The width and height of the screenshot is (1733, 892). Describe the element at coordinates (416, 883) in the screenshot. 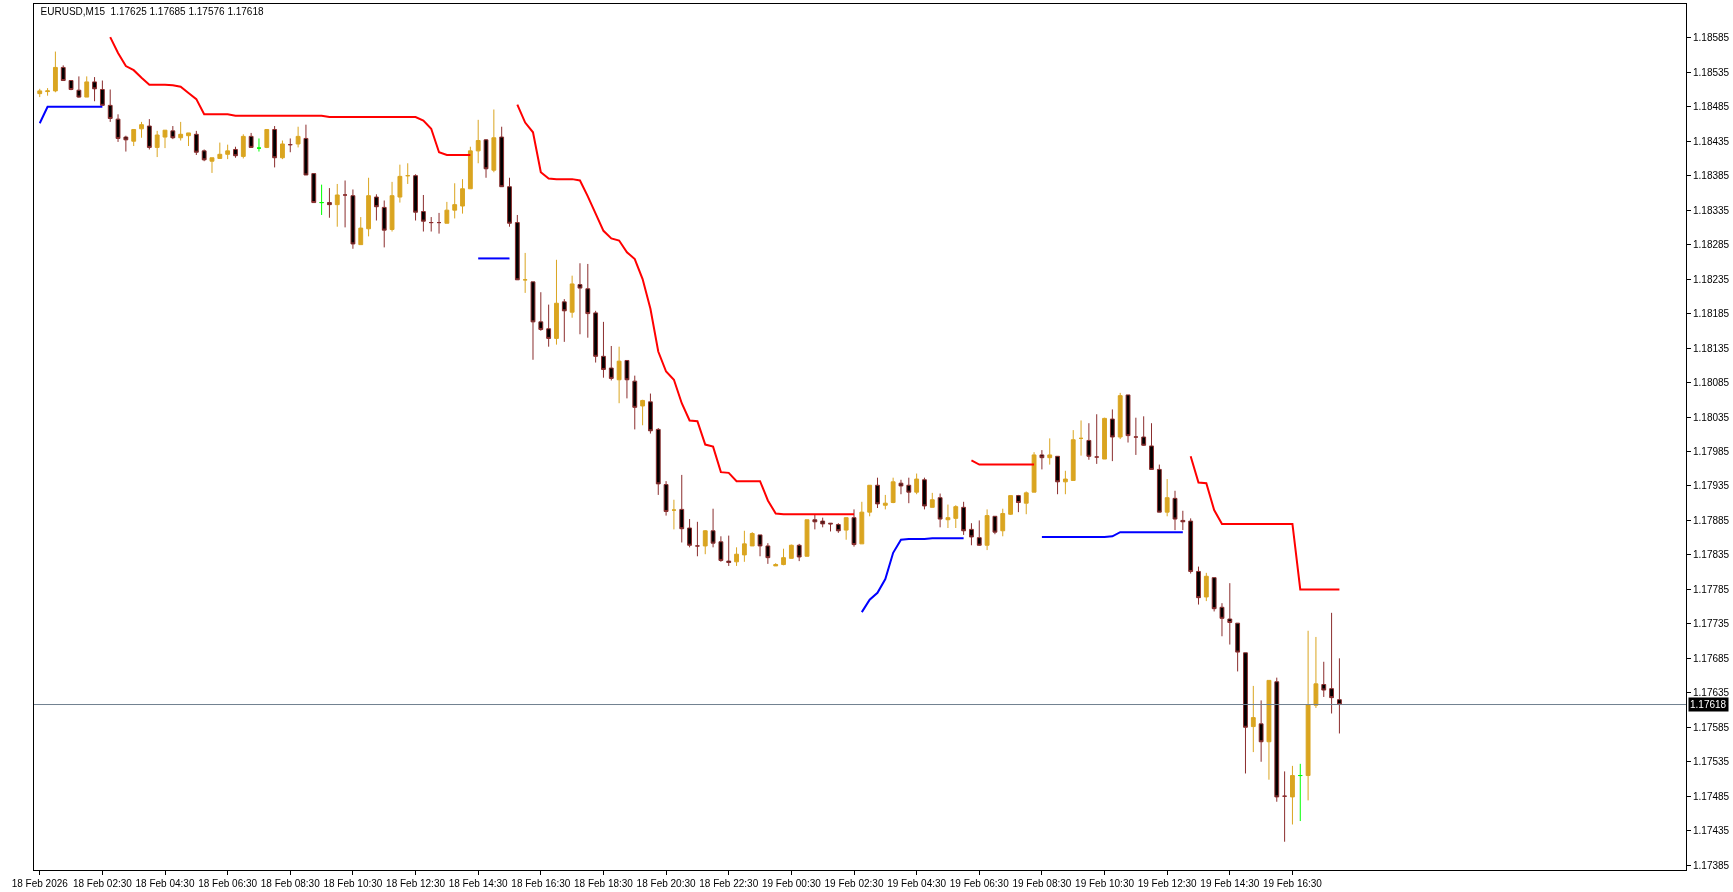

I see `x-tick-label: 18 Feb 12:30` at that location.